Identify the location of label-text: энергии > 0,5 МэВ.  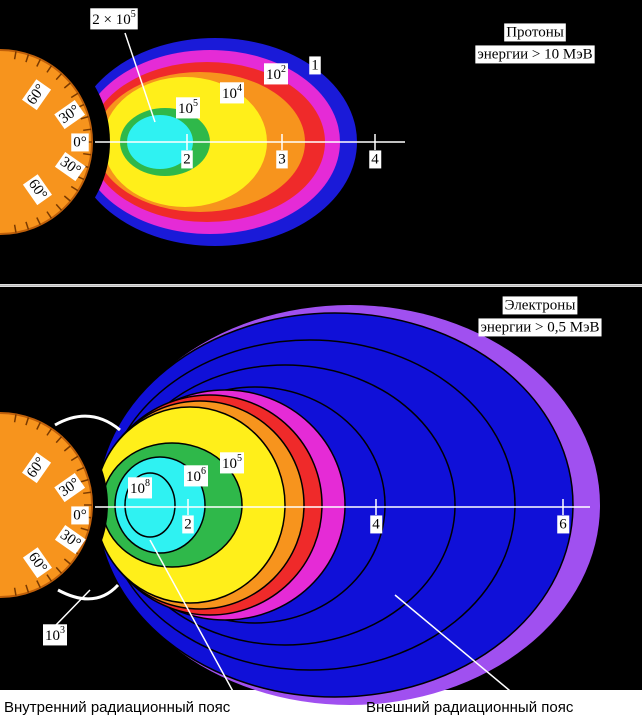
(539, 327).